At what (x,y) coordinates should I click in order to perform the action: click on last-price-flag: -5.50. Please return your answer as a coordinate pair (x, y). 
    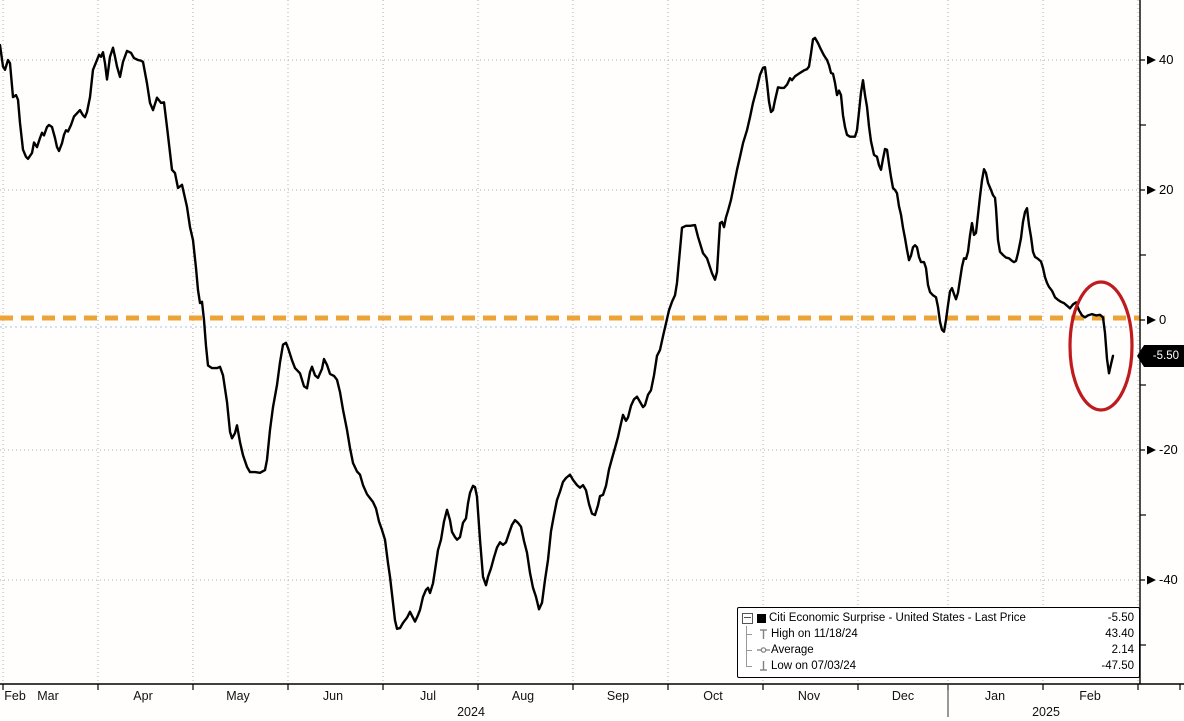
    Looking at the image, I should click on (1160, 356).